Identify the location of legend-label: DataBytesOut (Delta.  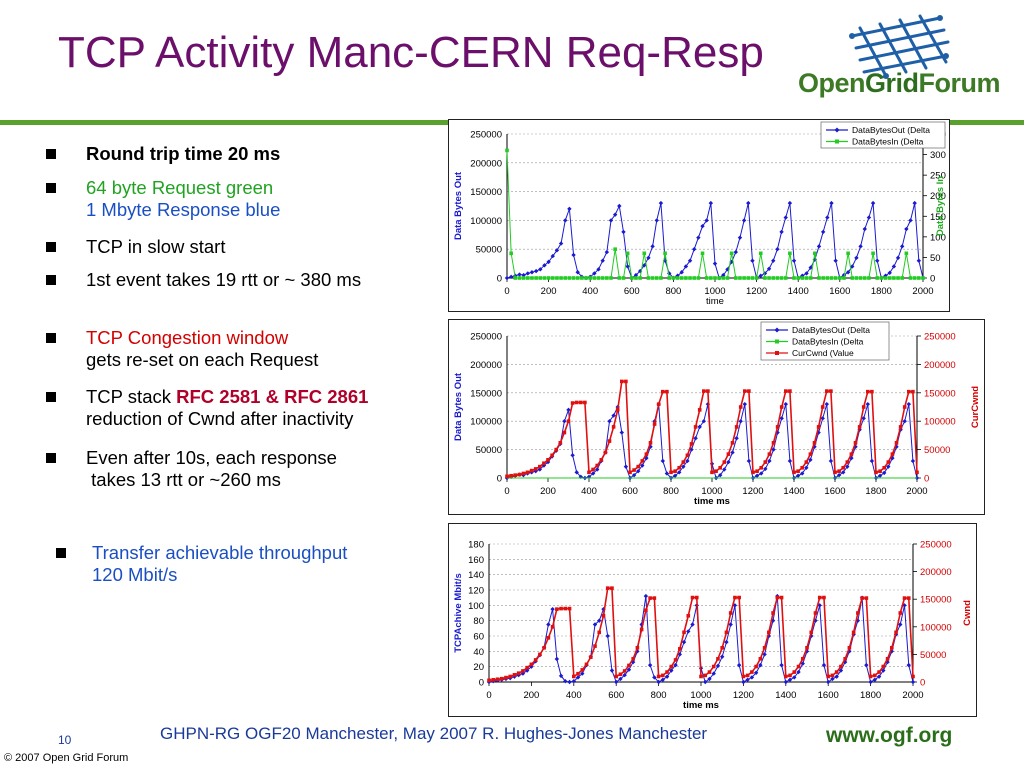
(831, 330).